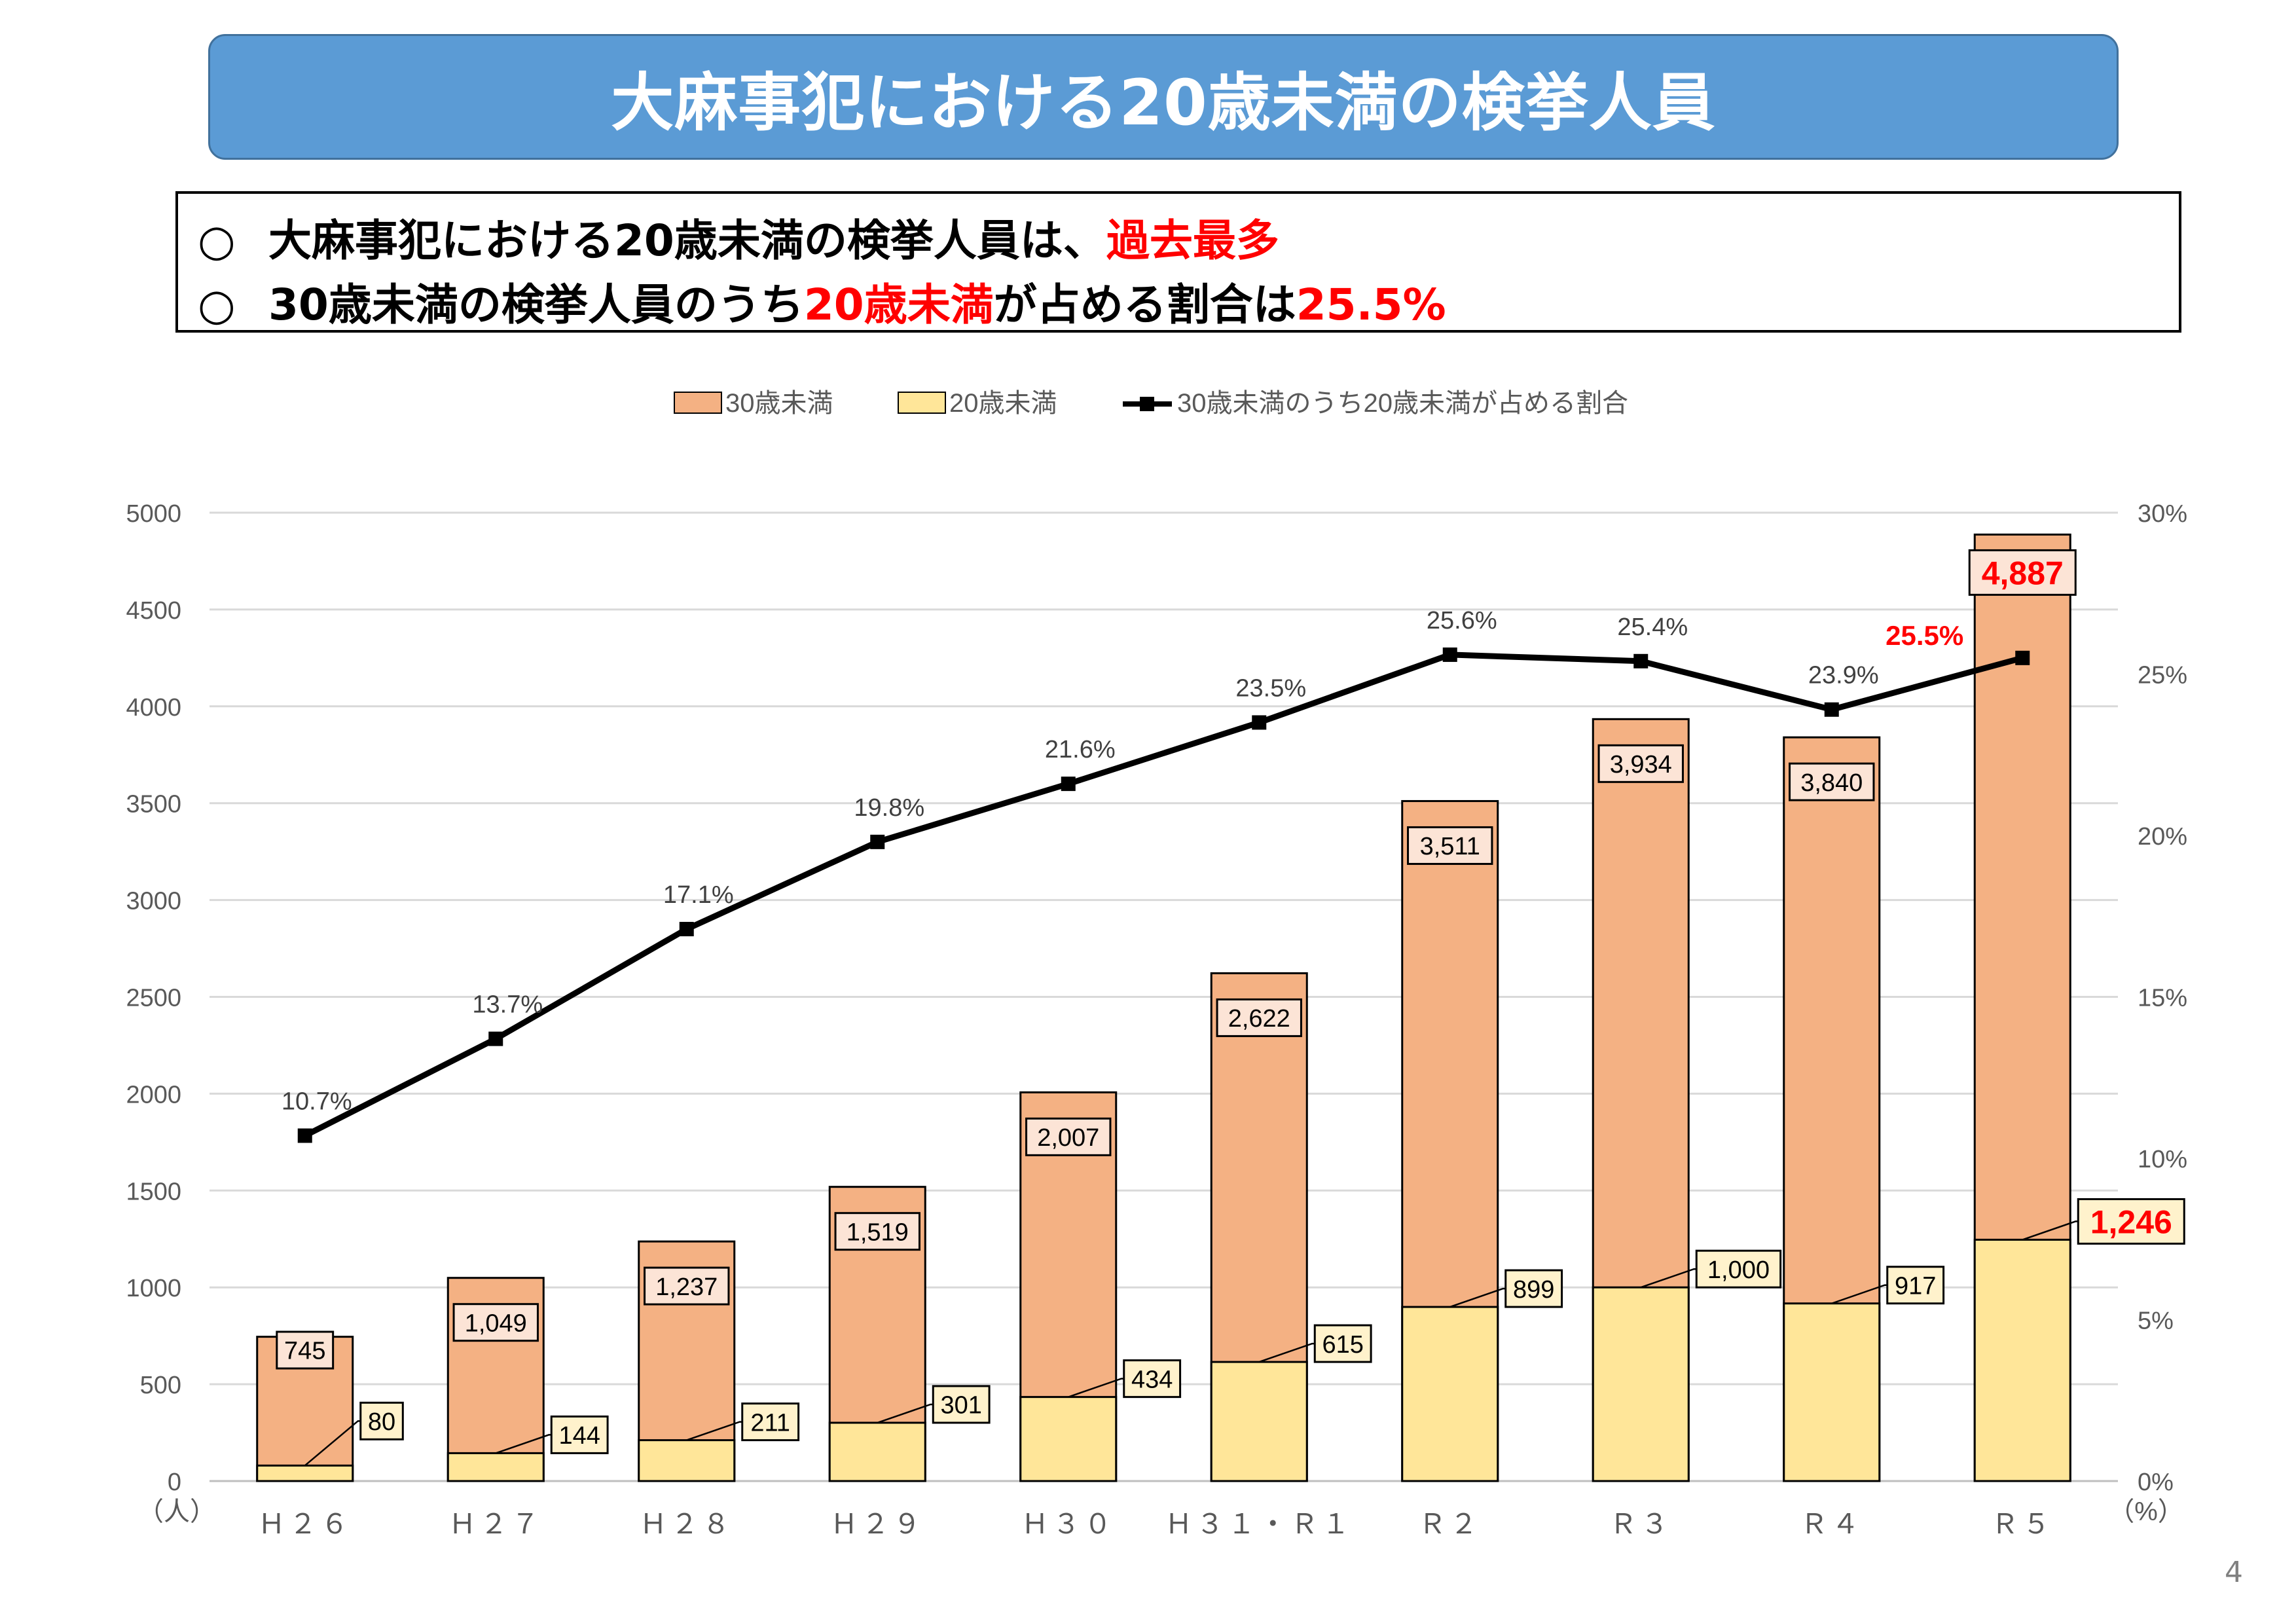  What do you see at coordinates (1450, 1524) in the screenshot?
I see `x-category-label: Ｒ２` at bounding box center [1450, 1524].